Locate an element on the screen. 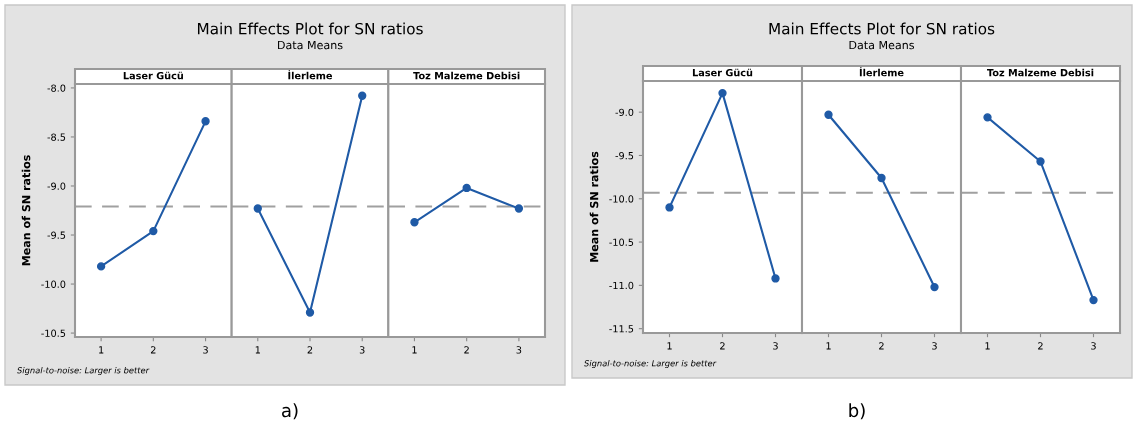 The height and width of the screenshot is (433, 1135). y-tick-label: -8.5 is located at coordinates (56, 137).